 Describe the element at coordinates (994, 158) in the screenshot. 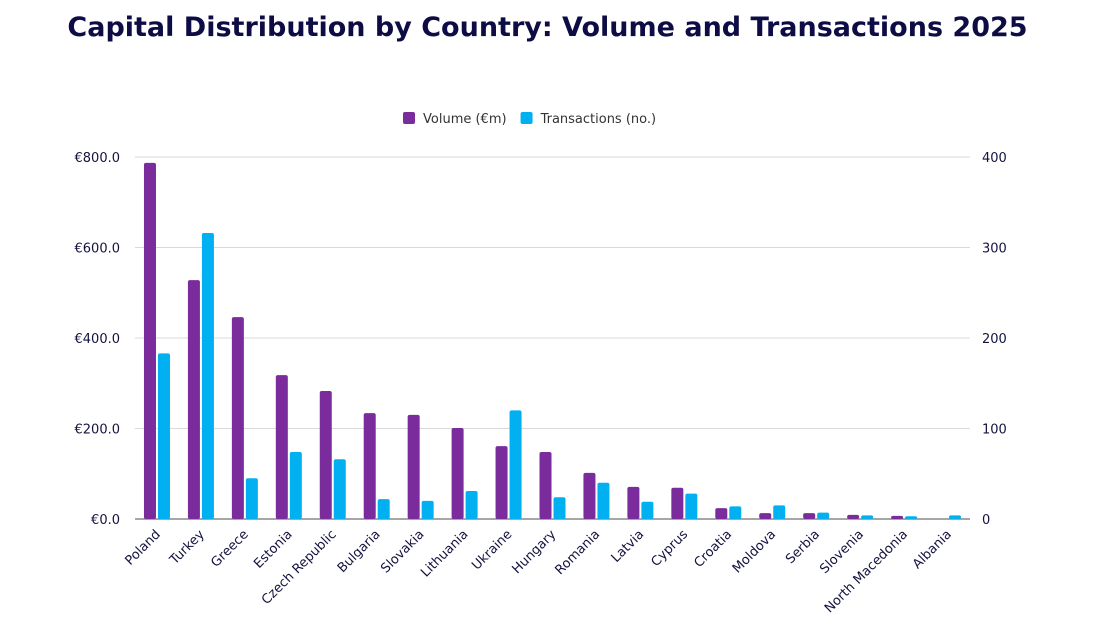

I see `y-right-tick-label: 400` at that location.